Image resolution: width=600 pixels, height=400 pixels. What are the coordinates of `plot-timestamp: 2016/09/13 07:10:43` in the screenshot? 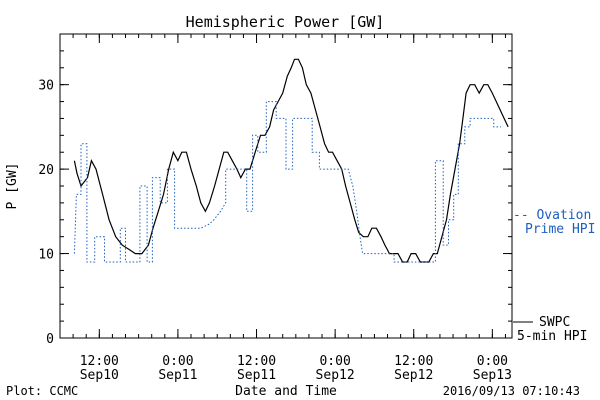 It's located at (511, 391).